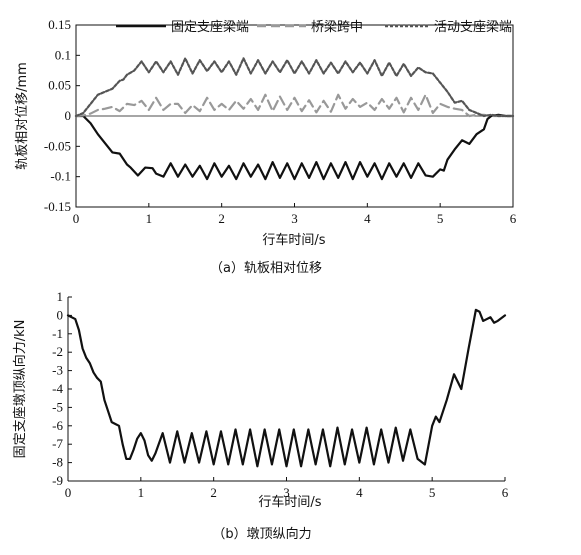  I want to click on chart-b-y-ticks: 1 0 -1 -2 -3 -4 -5 -6 -7 -8 -9, so click(62, 388).